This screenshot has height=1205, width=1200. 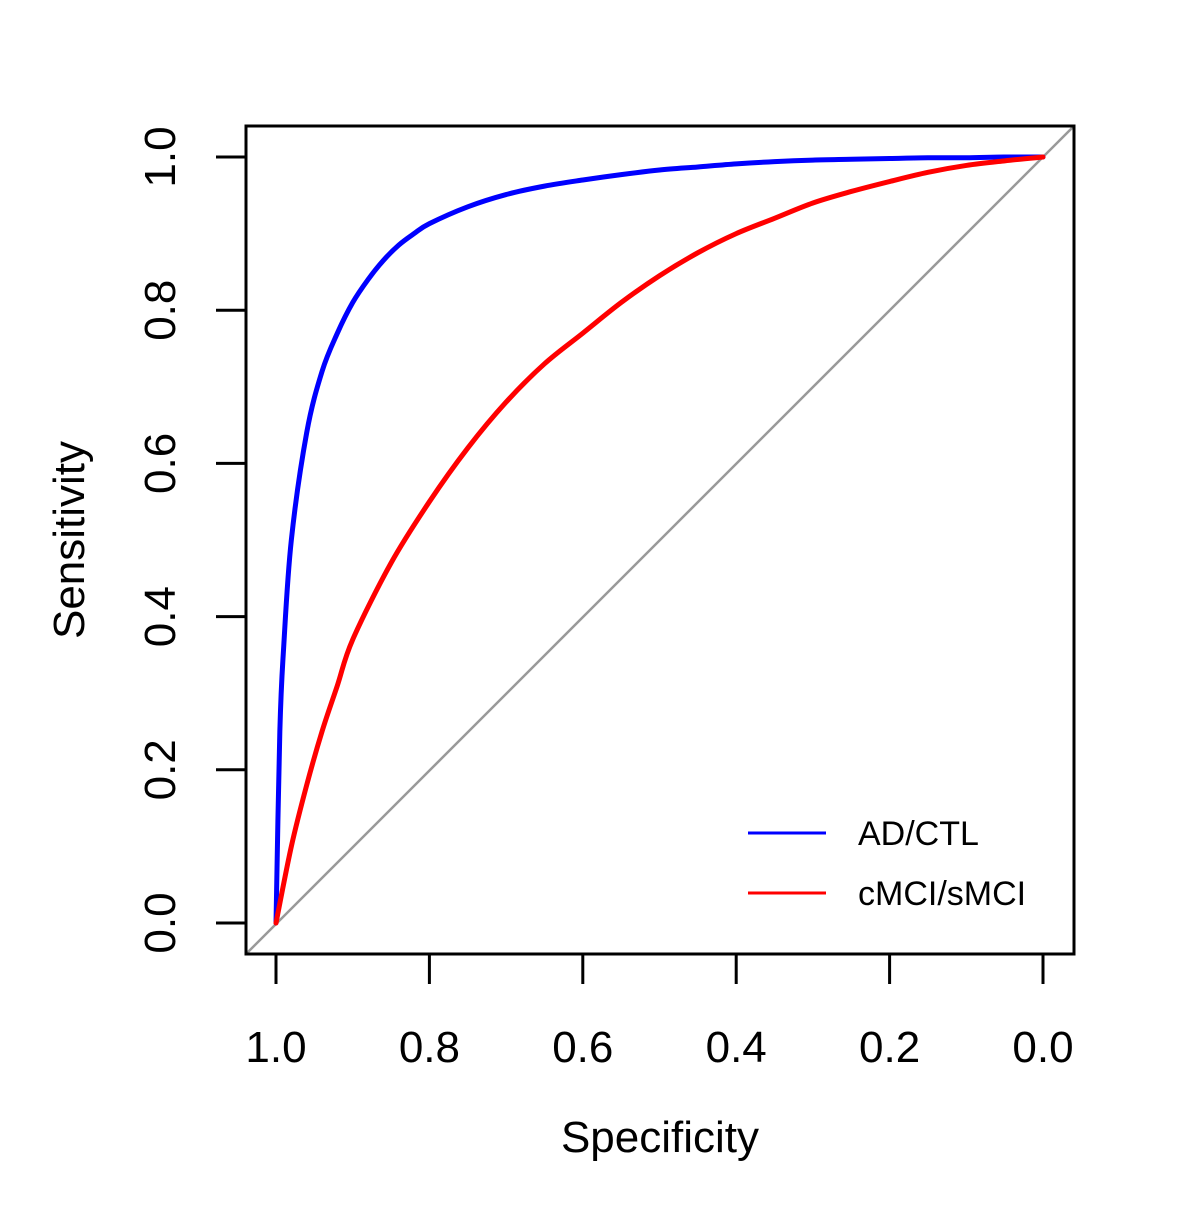 What do you see at coordinates (889, 1047) in the screenshot?
I see `x-tick-label: 0.2` at bounding box center [889, 1047].